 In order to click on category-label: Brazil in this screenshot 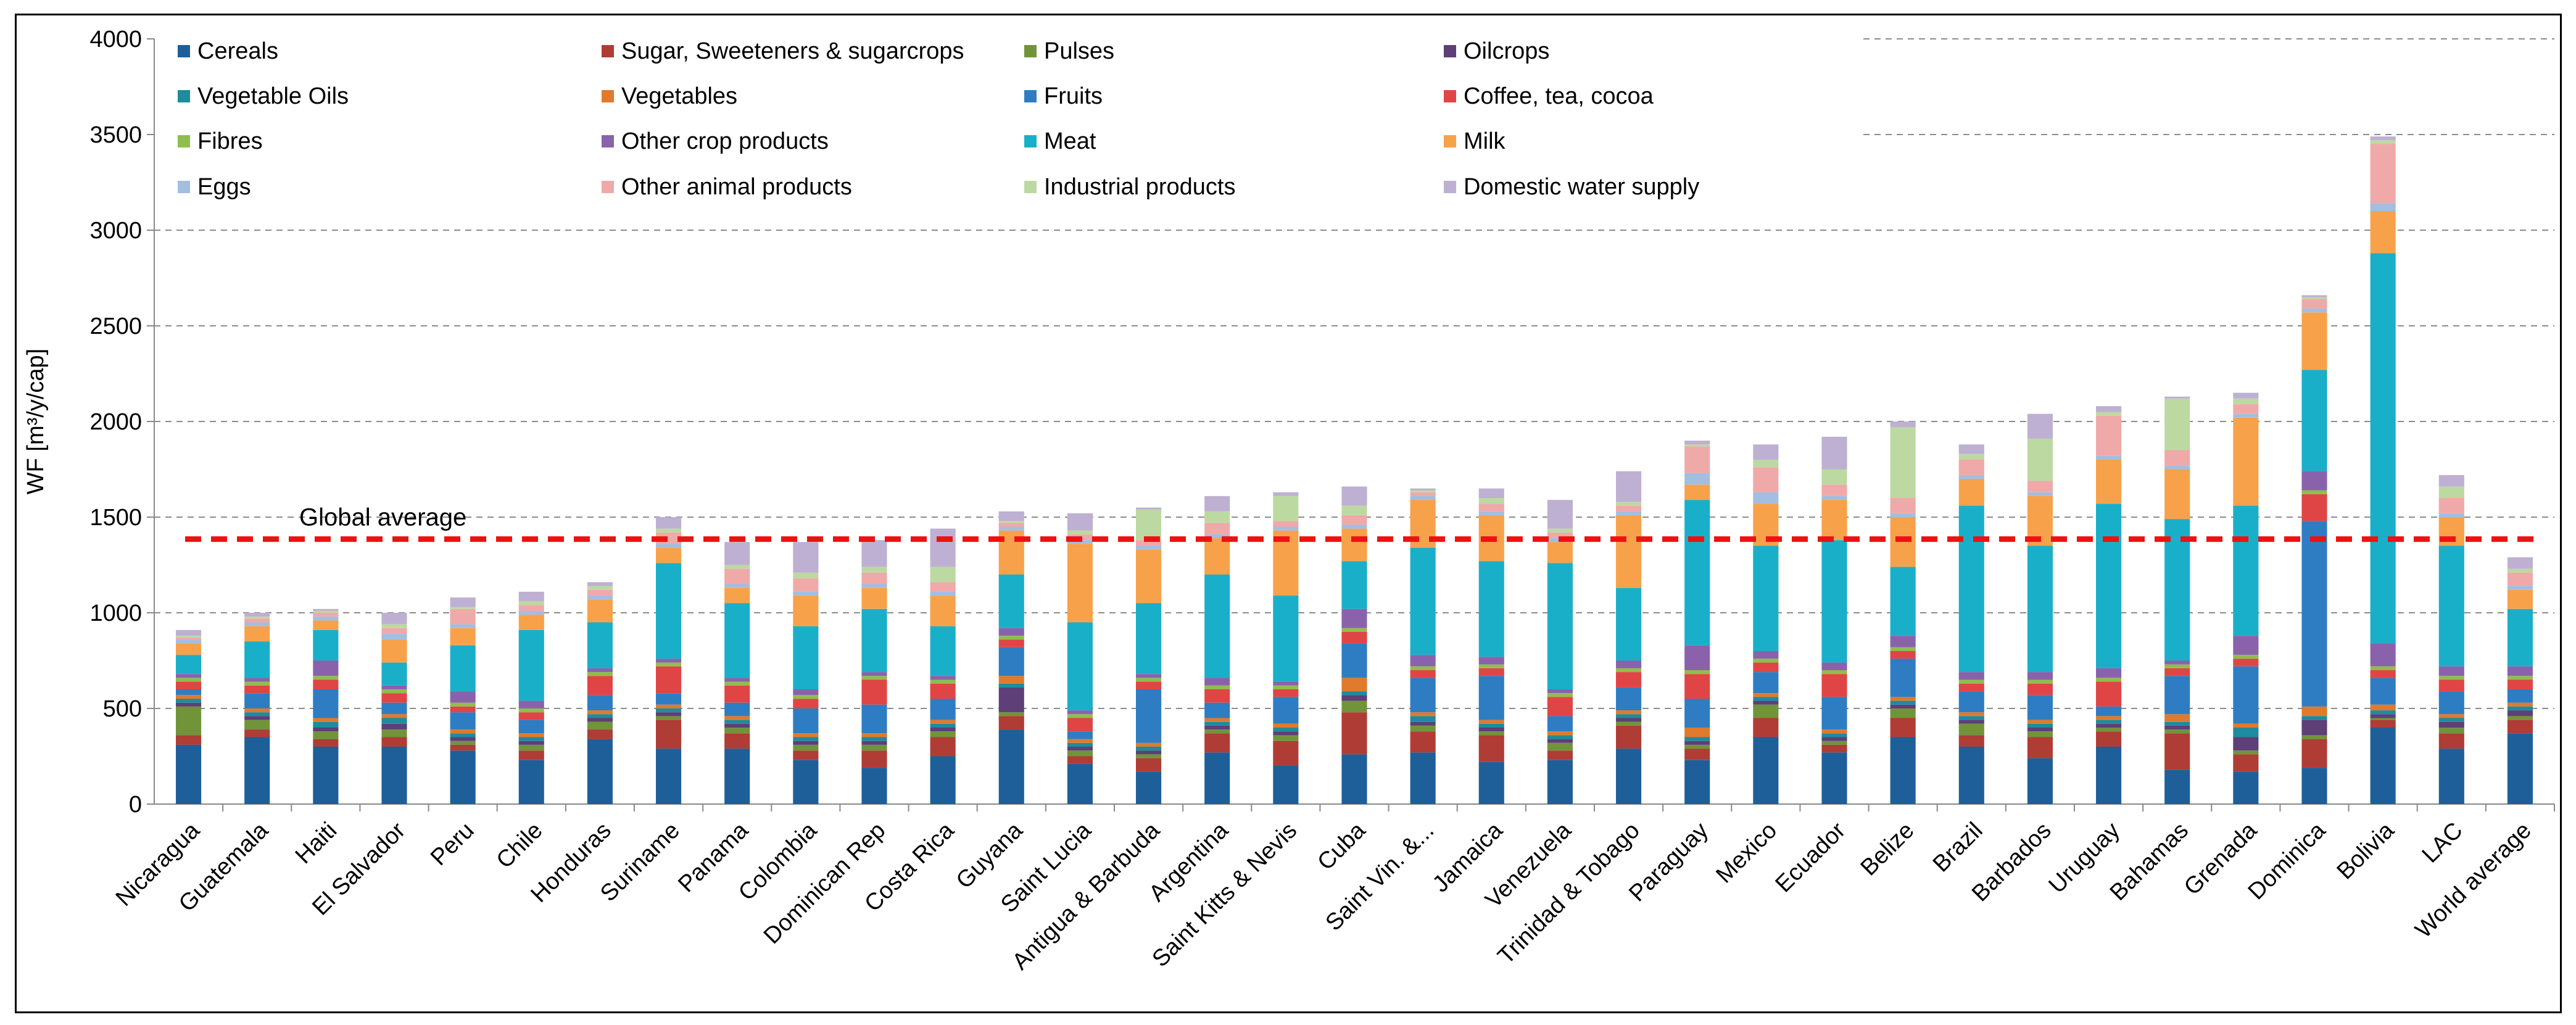, I will do `click(1958, 848)`.